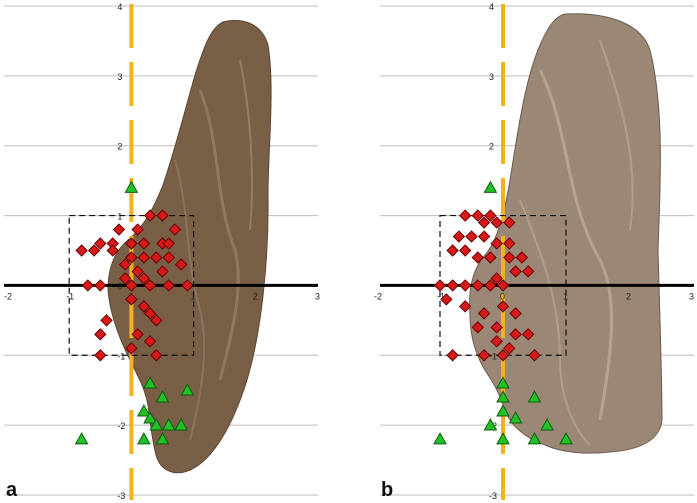  What do you see at coordinates (317, 296) in the screenshot?
I see `x-tick-label: 3` at bounding box center [317, 296].